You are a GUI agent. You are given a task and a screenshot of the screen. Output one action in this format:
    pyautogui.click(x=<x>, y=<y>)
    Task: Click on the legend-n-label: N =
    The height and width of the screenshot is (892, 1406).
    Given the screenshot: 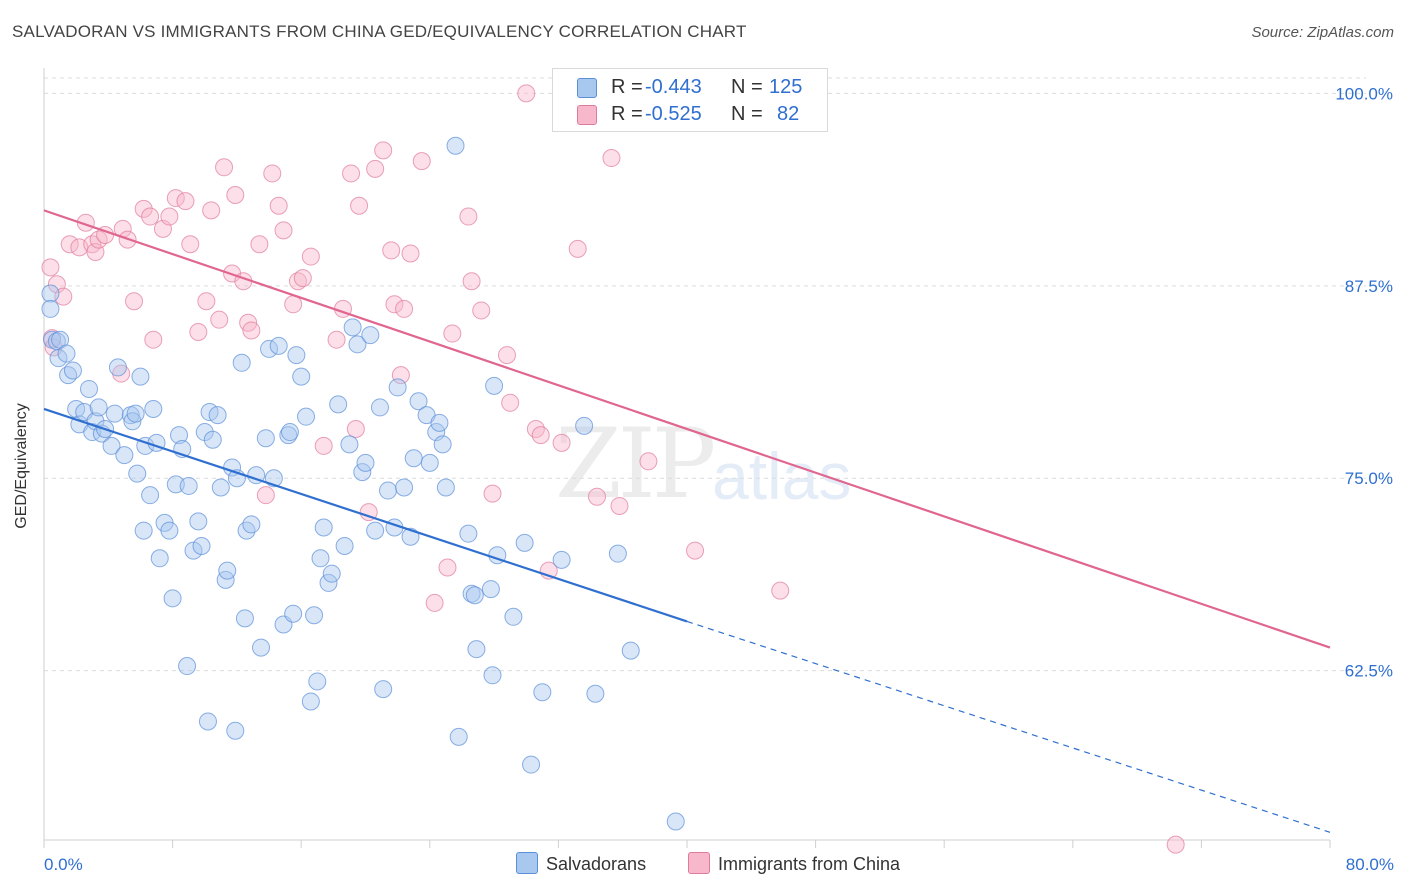 What is the action you would take?
    pyautogui.click(x=747, y=87)
    